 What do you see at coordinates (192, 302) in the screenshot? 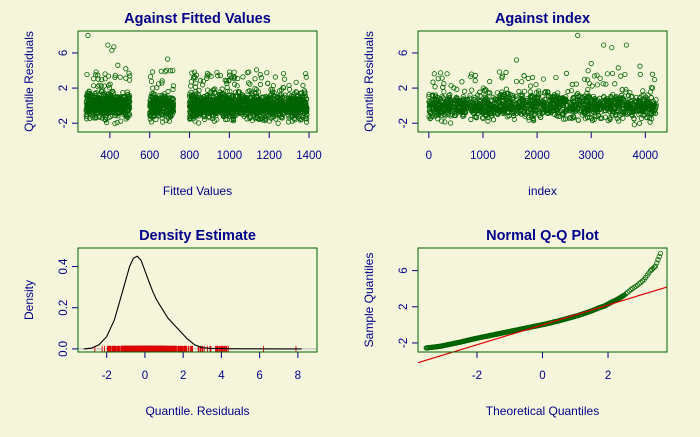
I see `density-curve` at bounding box center [192, 302].